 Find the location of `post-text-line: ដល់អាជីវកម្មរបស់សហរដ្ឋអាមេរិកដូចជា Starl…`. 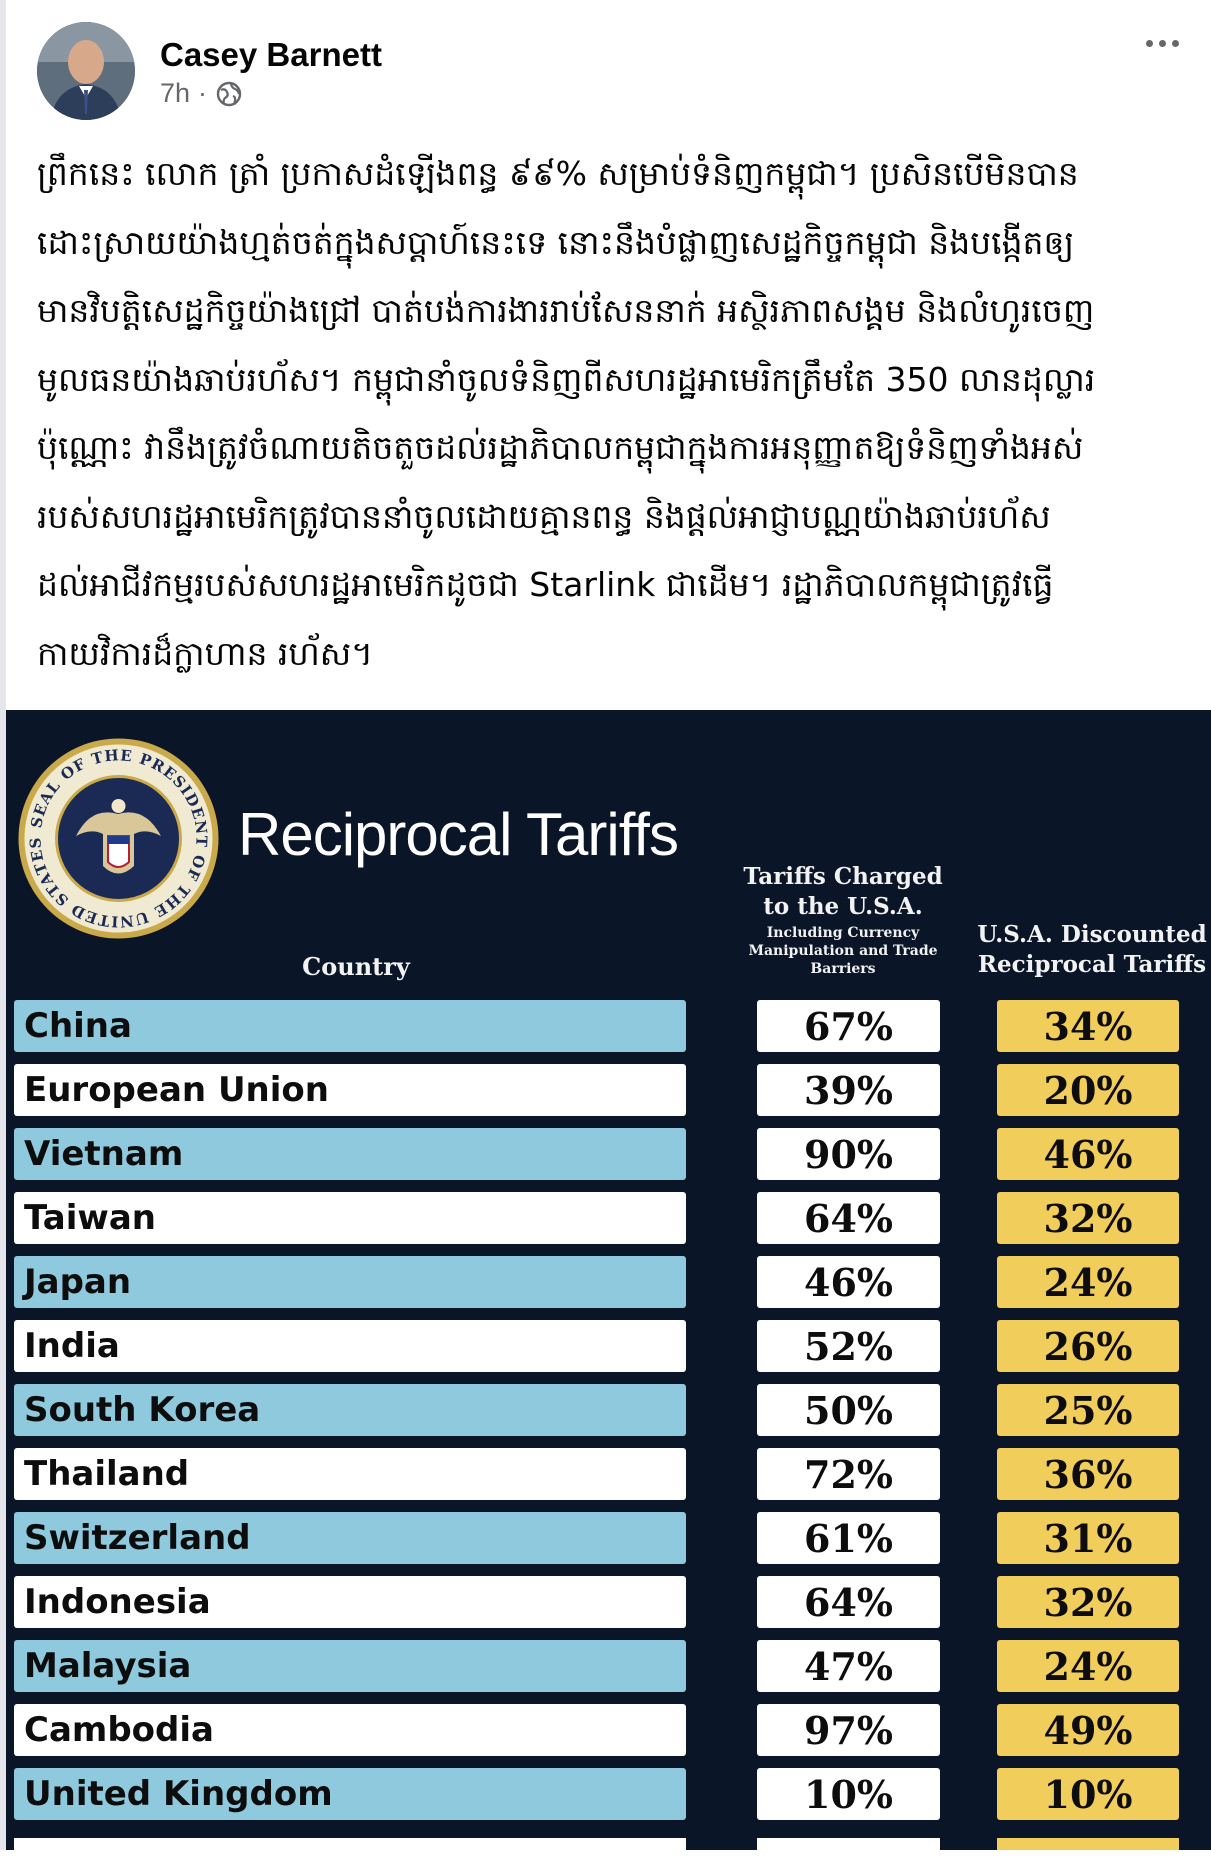

post-text-line: ដល់អាជីវកម្មរបស់សហរដ្ឋអាមេរិកដូចជា Starl… is located at coordinates (545, 584).